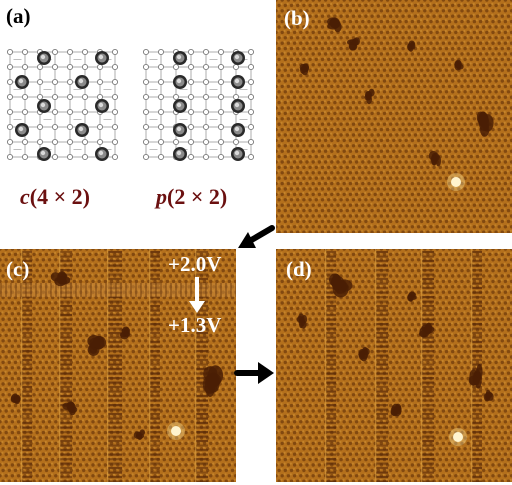  I want to click on caption-p2x2-text: (2 × 2), so click(197, 196).